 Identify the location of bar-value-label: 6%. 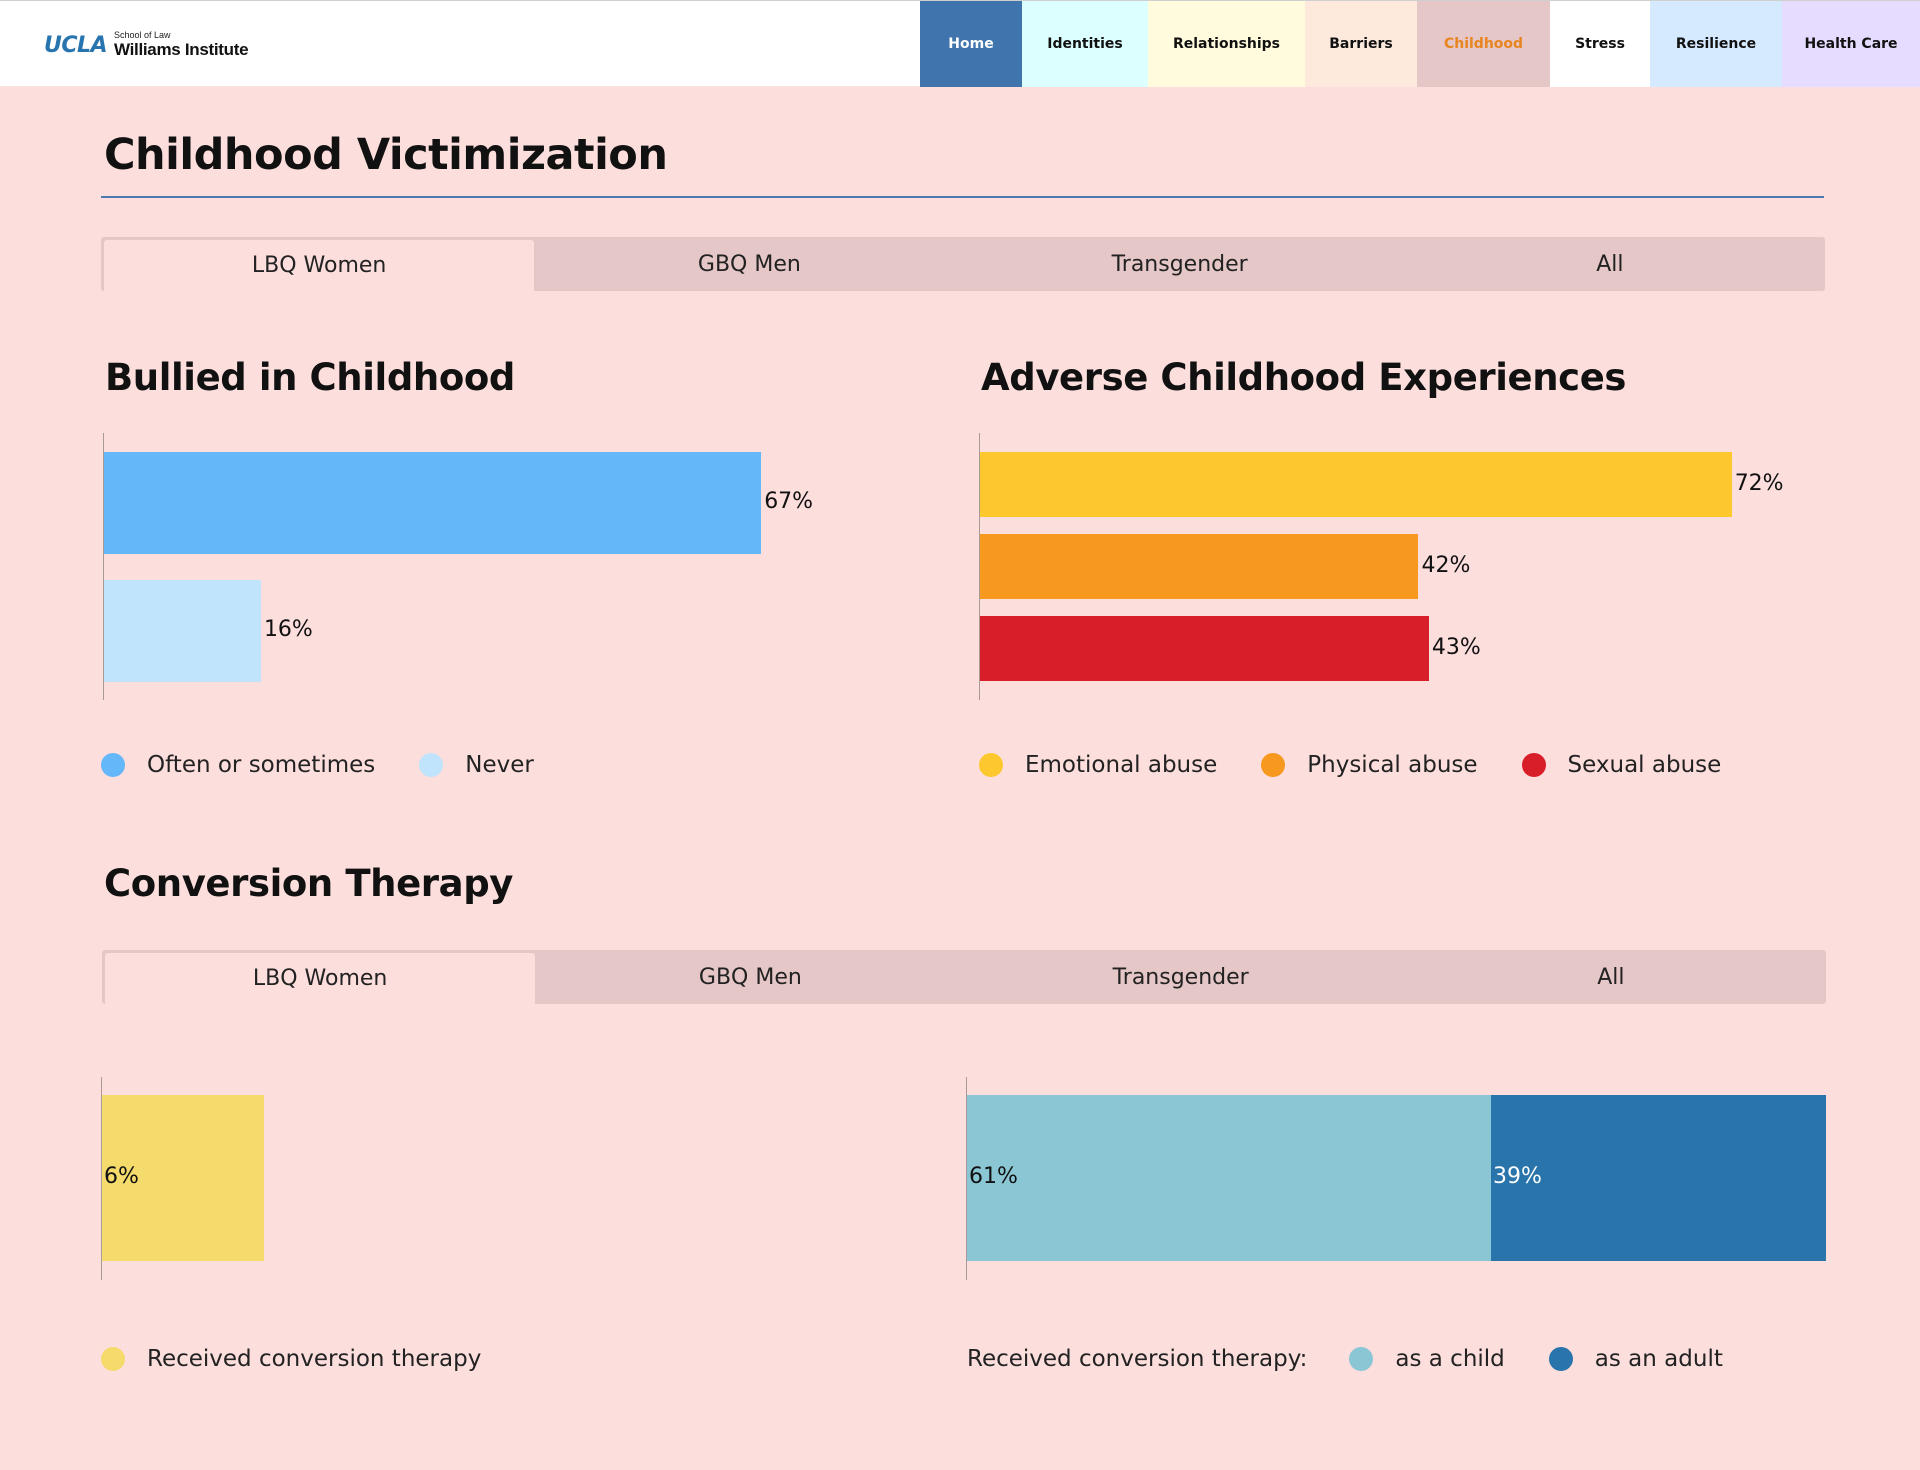
(121, 1176).